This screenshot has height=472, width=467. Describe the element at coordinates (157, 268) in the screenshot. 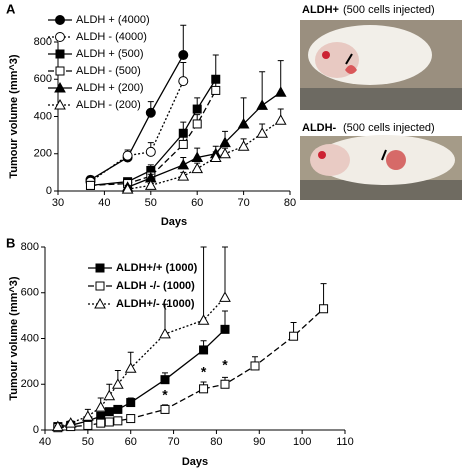

I see `legend-label: ALDH+/+ (1000)` at that location.